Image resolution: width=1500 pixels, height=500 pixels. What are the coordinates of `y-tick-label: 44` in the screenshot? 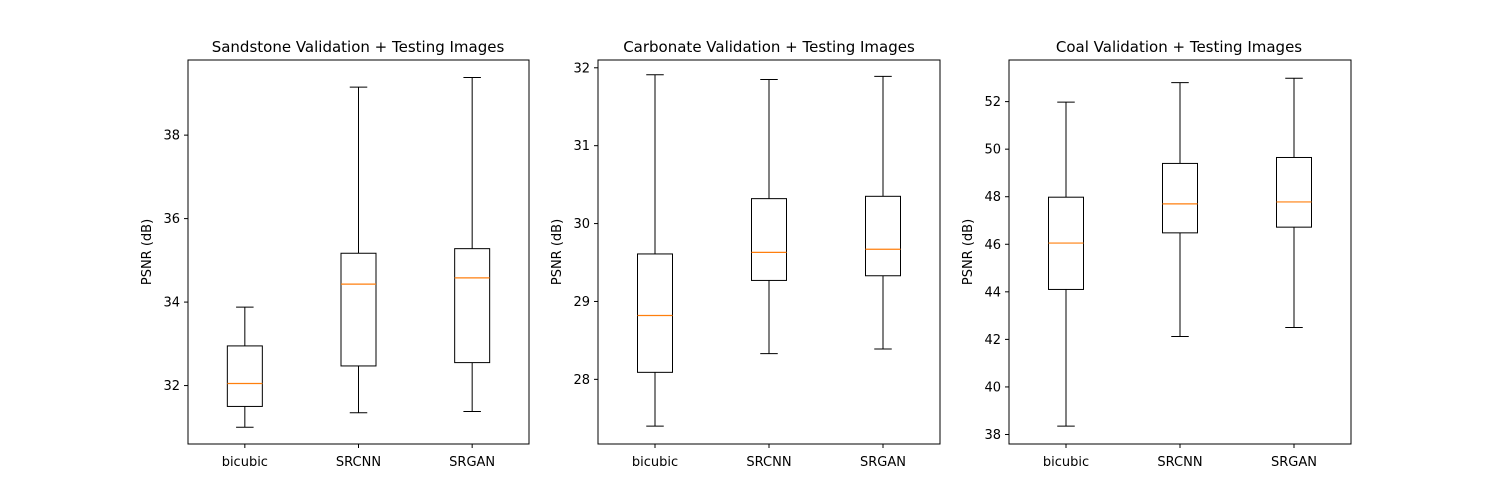 It's located at (992, 292).